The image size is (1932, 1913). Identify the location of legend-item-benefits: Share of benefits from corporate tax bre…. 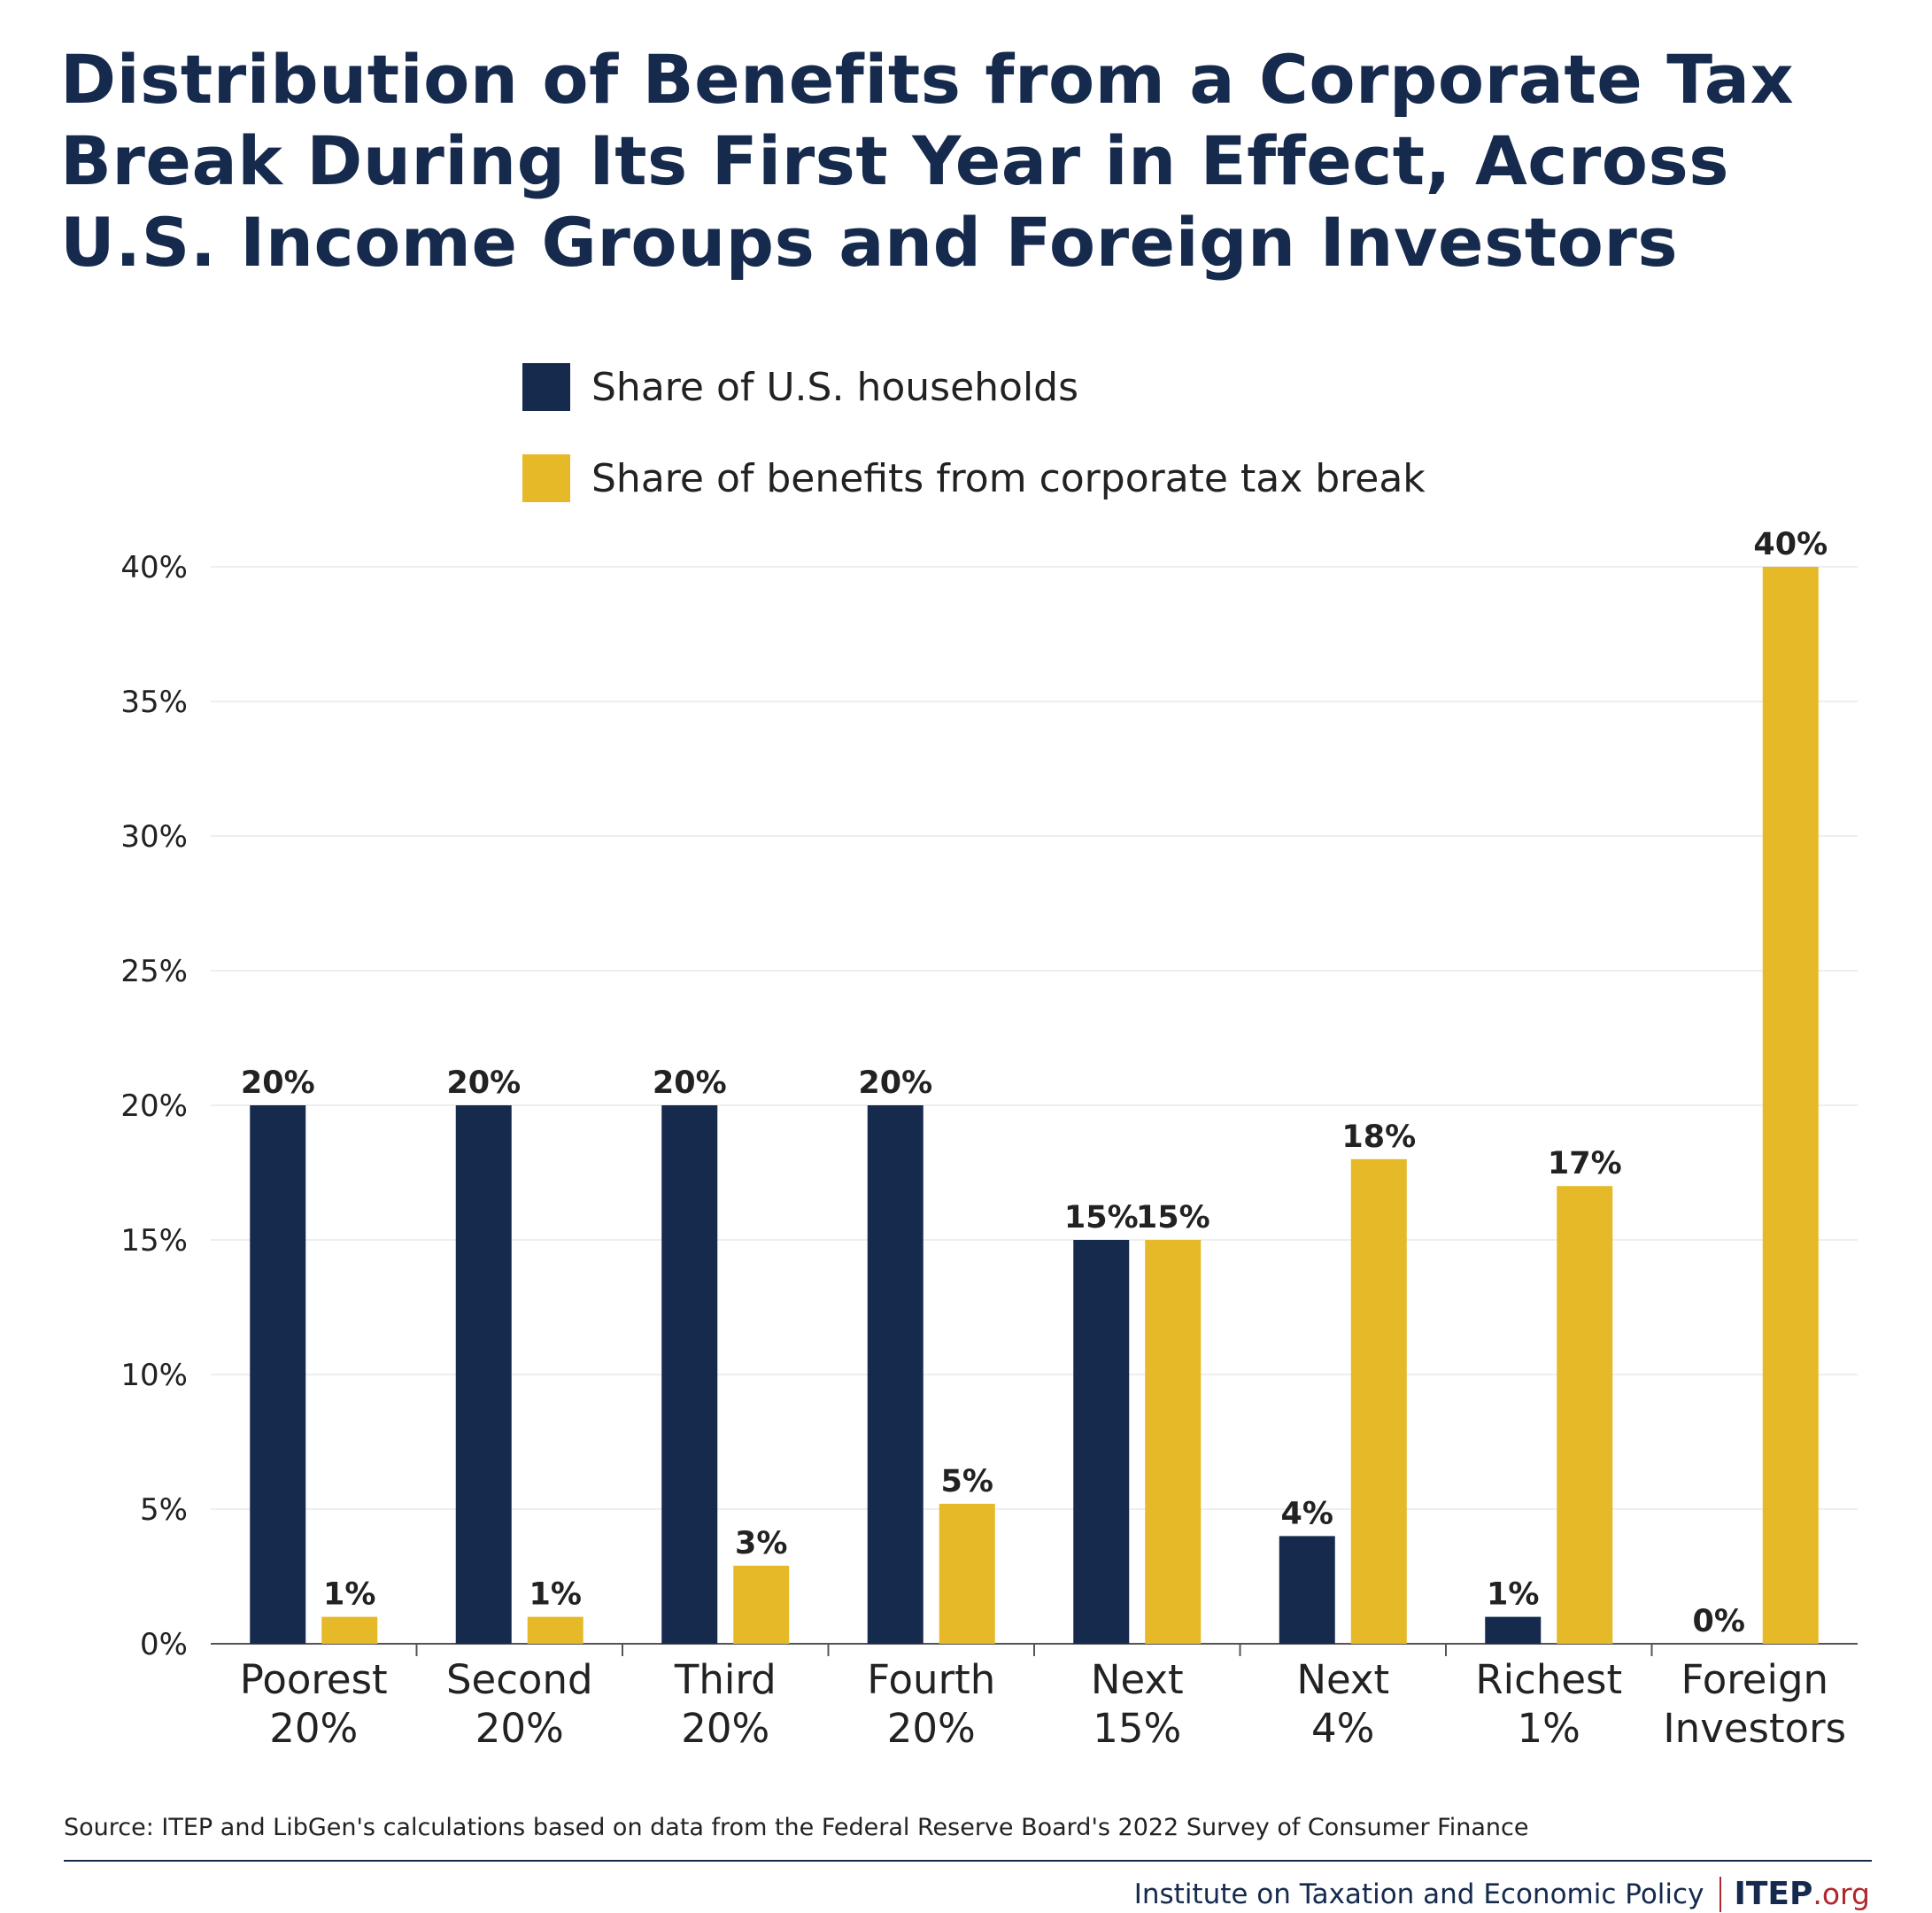
(974, 478).